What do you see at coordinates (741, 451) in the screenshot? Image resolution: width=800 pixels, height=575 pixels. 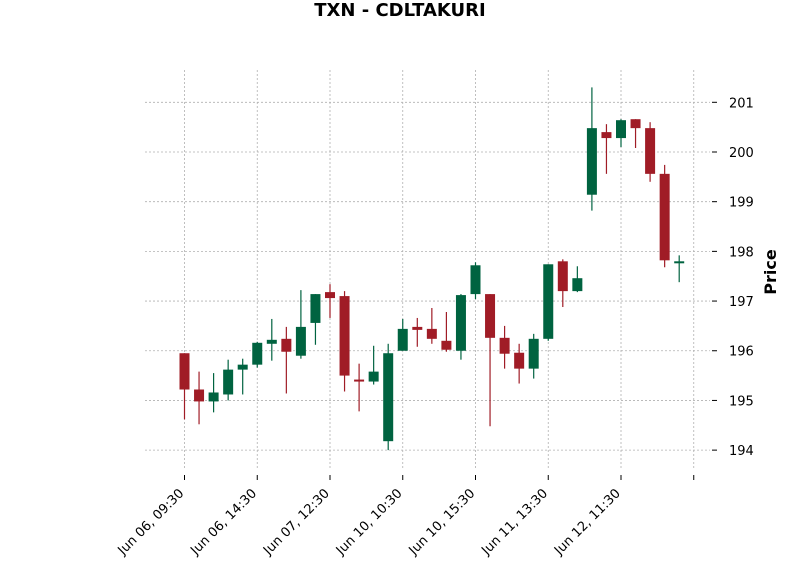 I see `y-tick-label: 194` at bounding box center [741, 451].